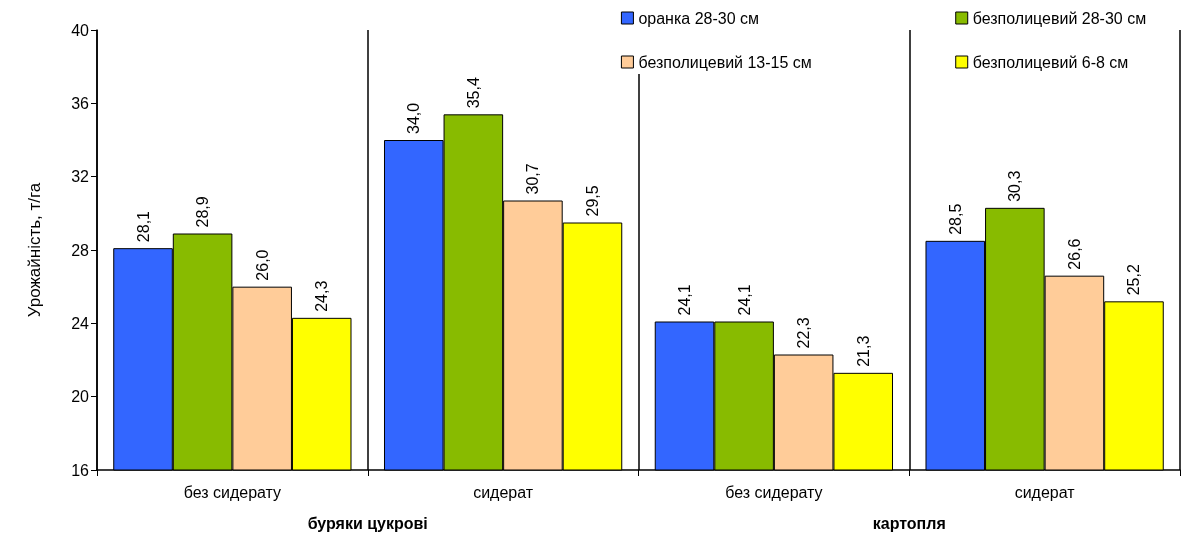 This screenshot has width=1194, height=537. I want to click on y-axis-title: Урожайність, т/га, so click(34, 250).